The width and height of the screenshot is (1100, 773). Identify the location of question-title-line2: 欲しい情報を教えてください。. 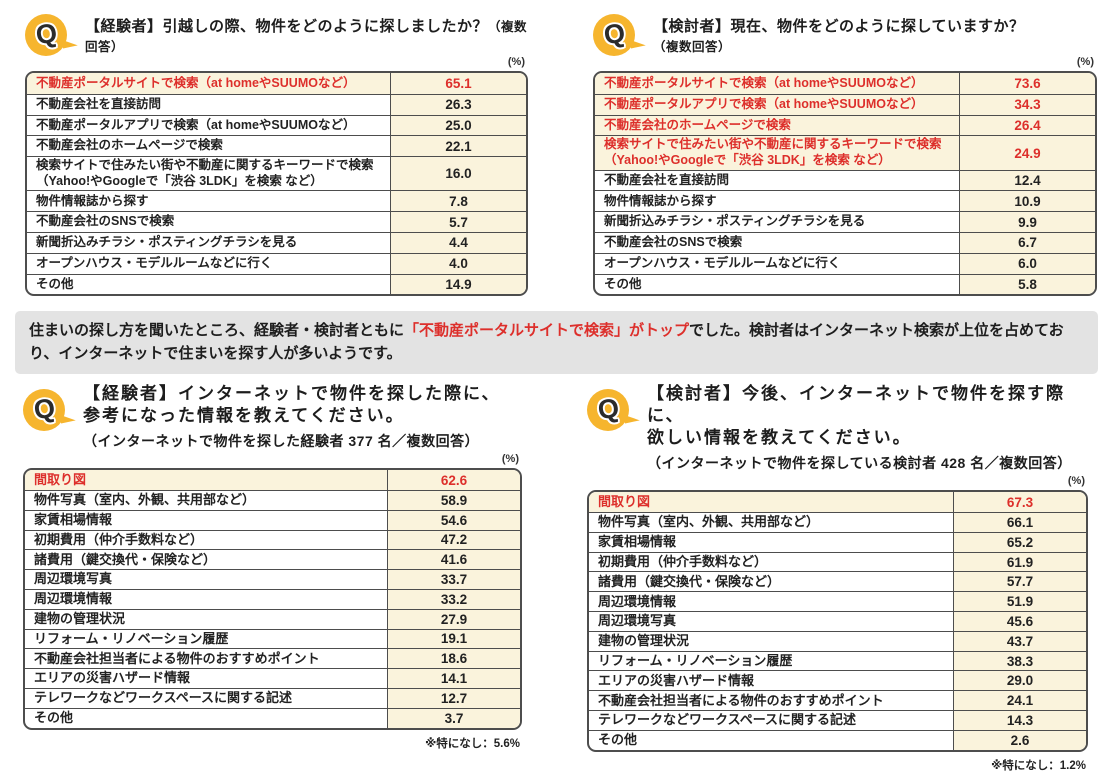
(779, 438).